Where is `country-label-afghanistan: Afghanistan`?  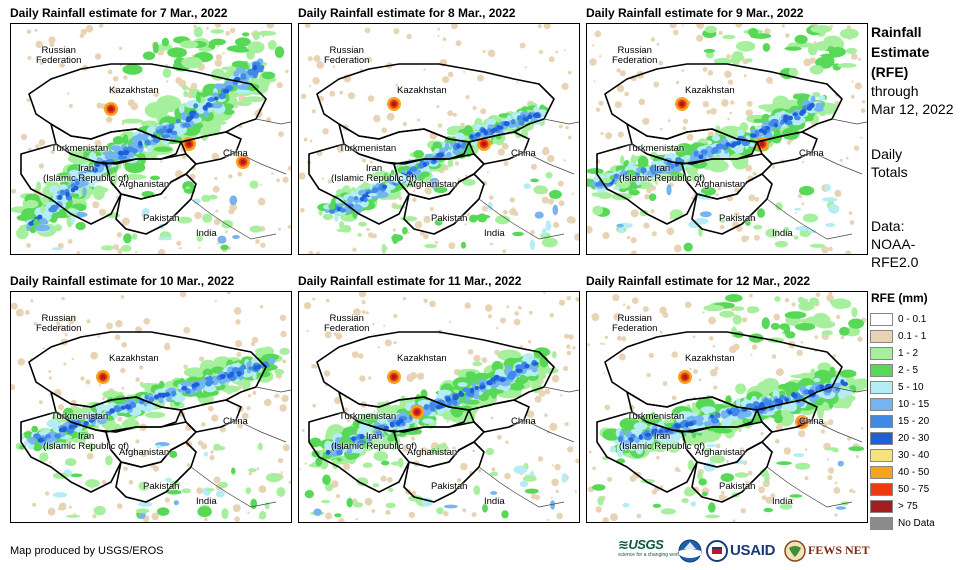 country-label-afghanistan: Afghanistan is located at coordinates (432, 184).